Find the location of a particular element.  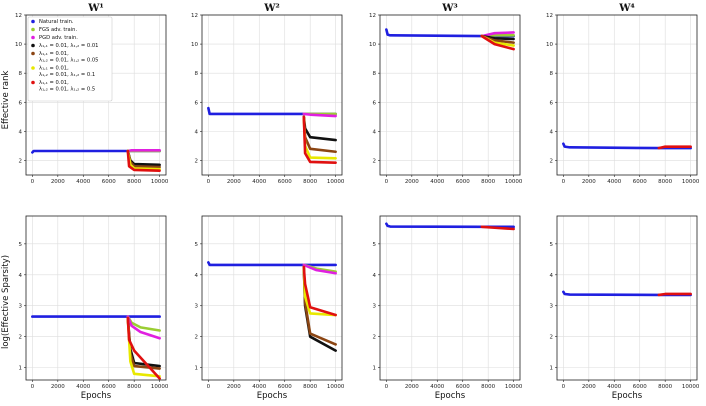

panel-2: 0 2000 4000 6000 8000 10000 2 4 6 8 10 12 W² is located at coordinates (268, 94).